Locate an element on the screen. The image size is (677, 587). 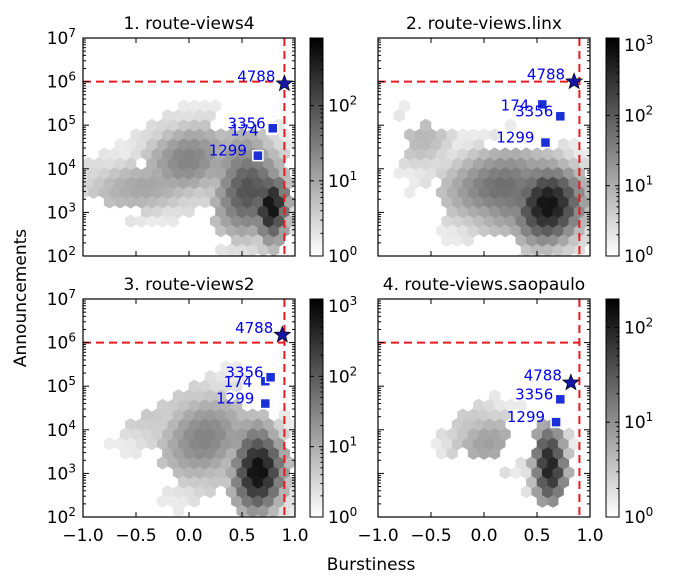
colorbar-tick-label: 102 is located at coordinates (638, 326).